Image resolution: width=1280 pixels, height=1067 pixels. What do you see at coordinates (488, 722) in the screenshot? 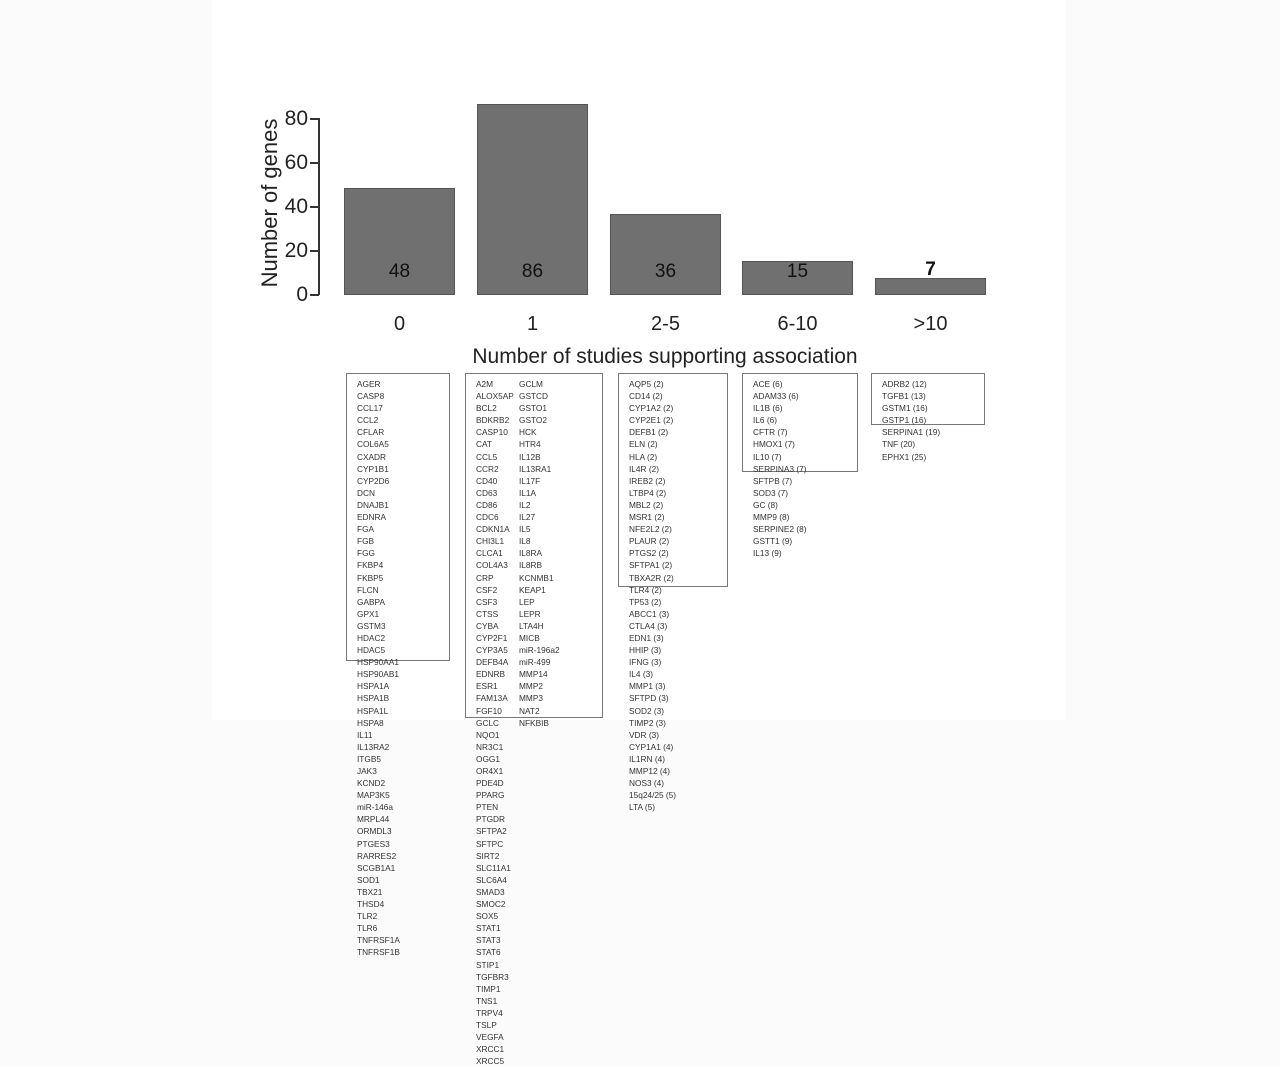
I see `gene-name: GCLC` at bounding box center [488, 722].